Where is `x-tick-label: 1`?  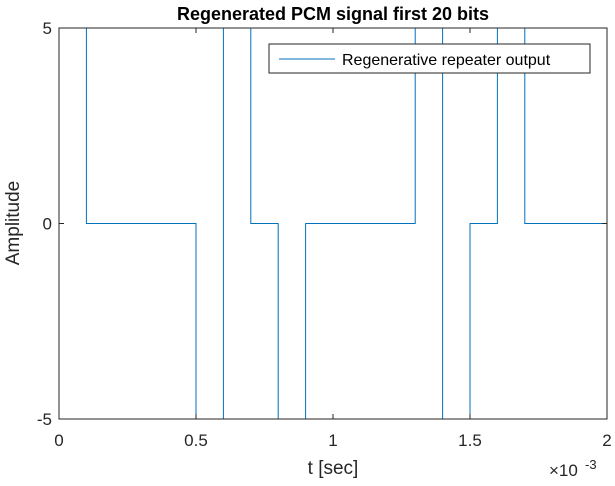 x-tick-label: 1 is located at coordinates (332, 440).